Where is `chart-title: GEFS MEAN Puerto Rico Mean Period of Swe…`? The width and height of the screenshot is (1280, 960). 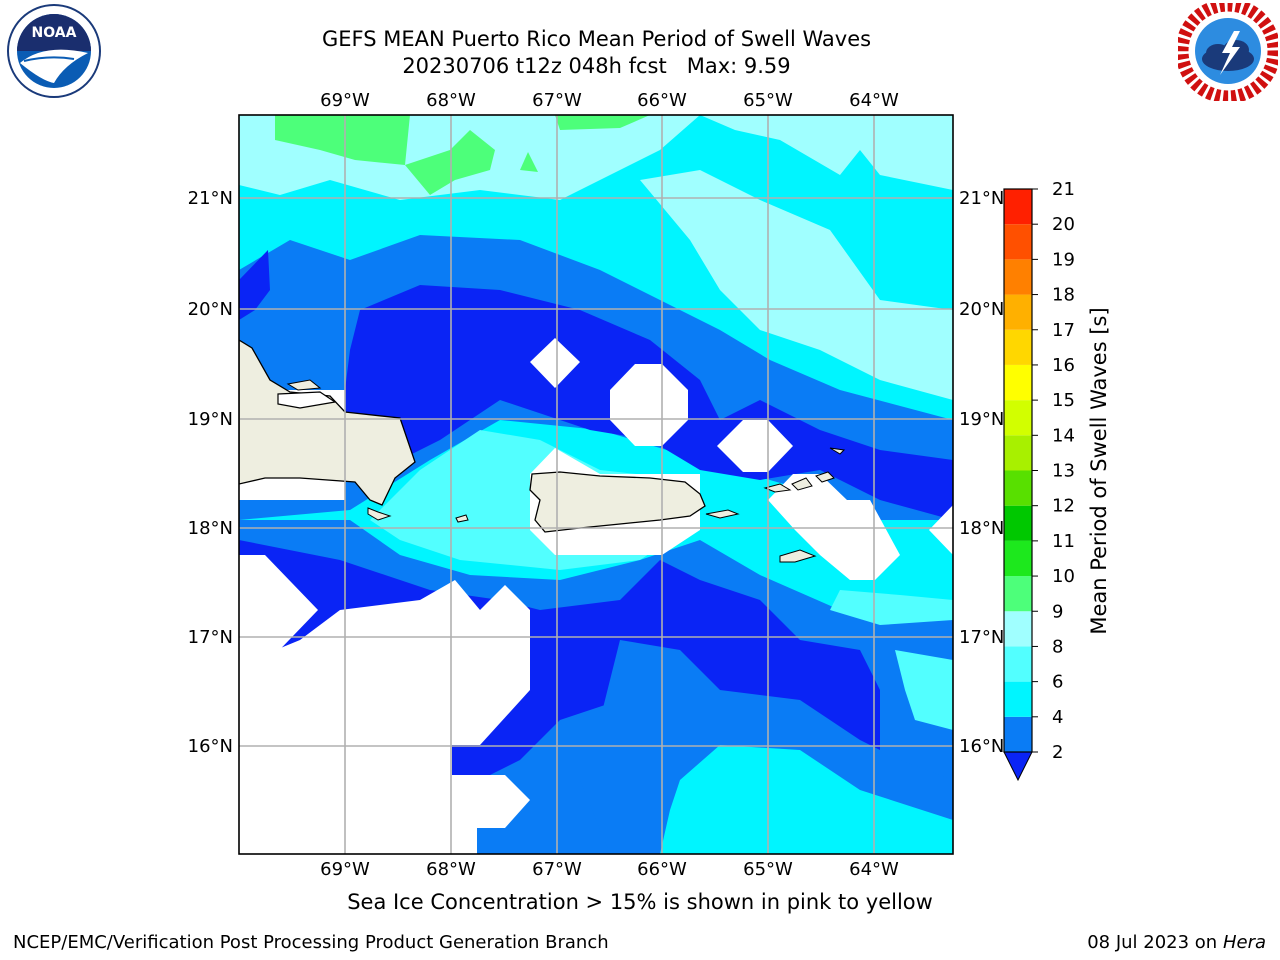
chart-title: GEFS MEAN Puerto Rico Mean Period of Swe… is located at coordinates (596, 39).